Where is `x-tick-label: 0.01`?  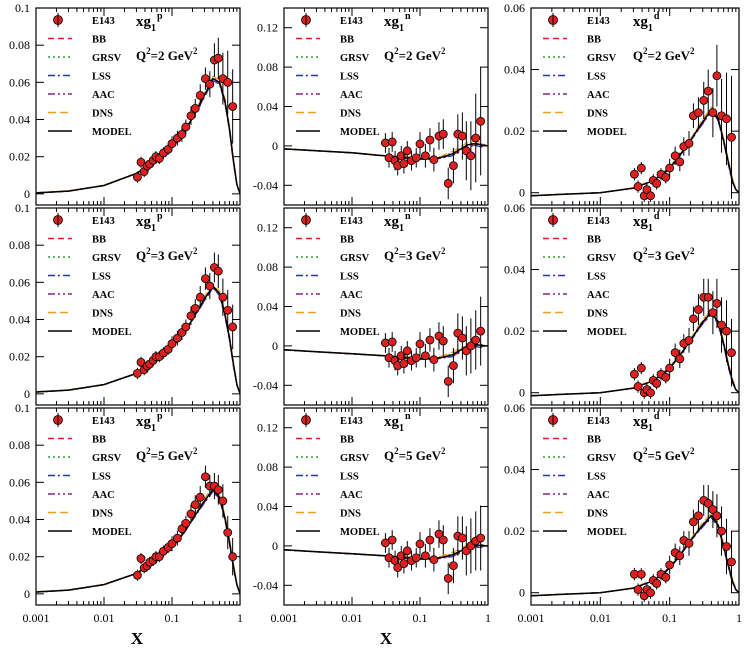
x-tick-label: 0.01 is located at coordinates (104, 618).